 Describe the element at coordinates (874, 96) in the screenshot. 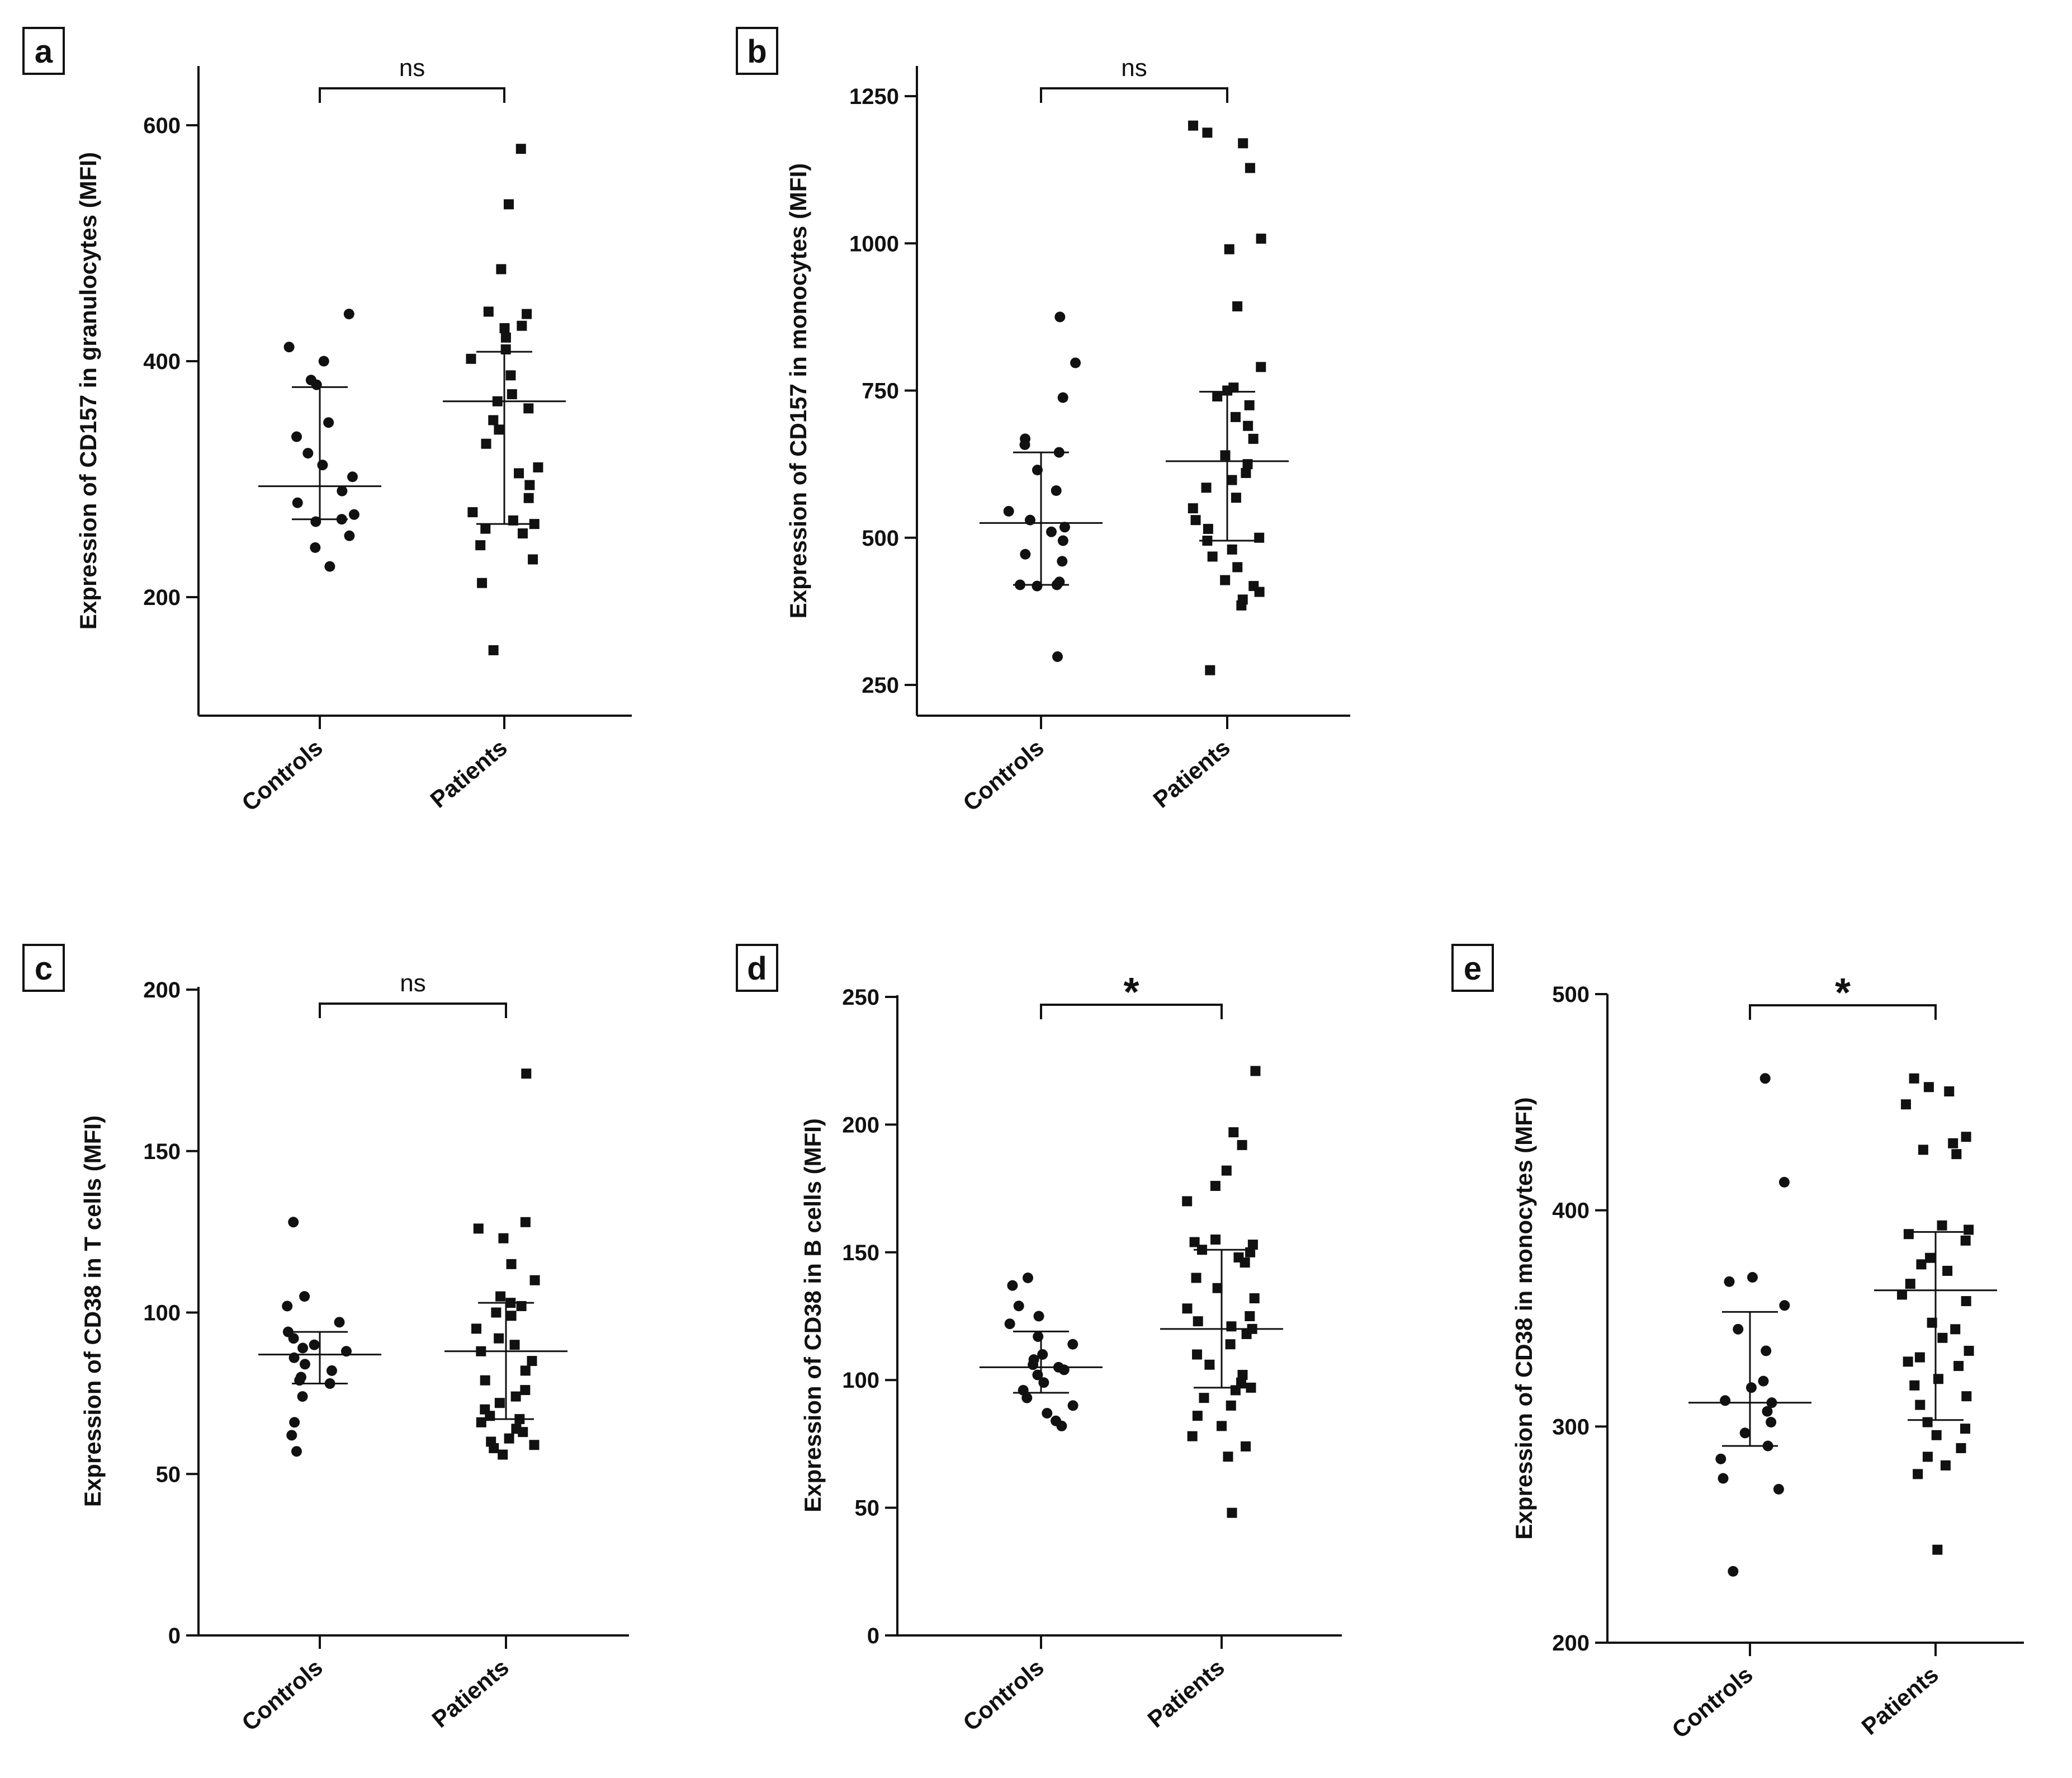

I see `y-tick-label: 1250` at that location.